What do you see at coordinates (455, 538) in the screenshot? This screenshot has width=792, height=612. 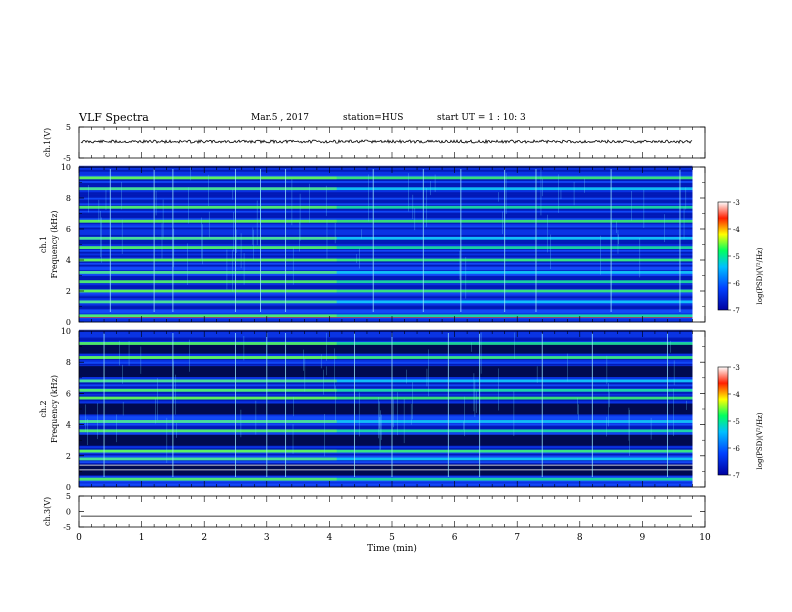 I see `x-tick-label: 6` at bounding box center [455, 538].